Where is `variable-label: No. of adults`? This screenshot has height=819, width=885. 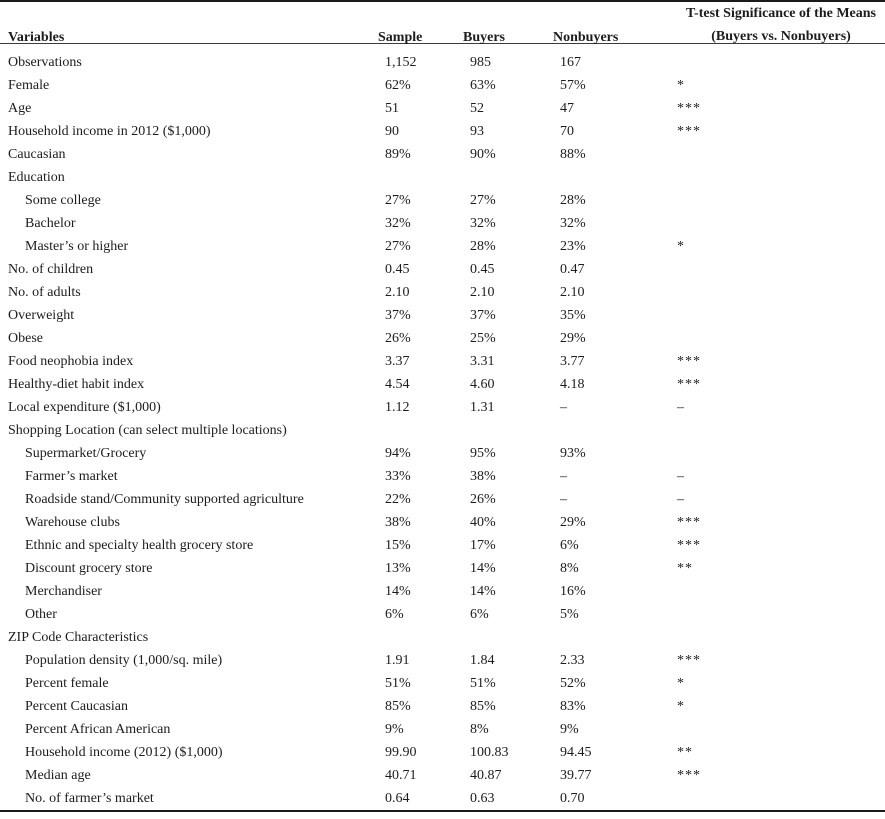
variable-label: No. of adults is located at coordinates (44, 292).